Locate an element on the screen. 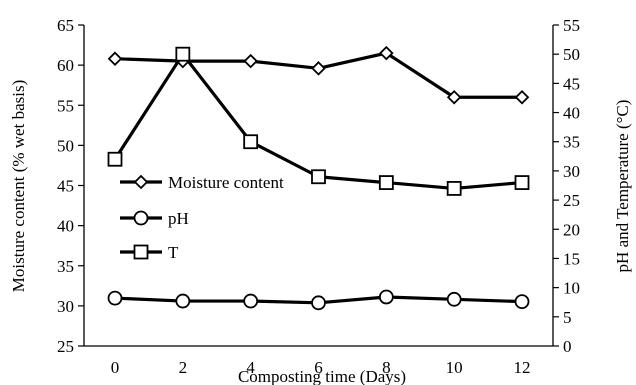 The image size is (636, 385). series-ph is located at coordinates (318, 300).